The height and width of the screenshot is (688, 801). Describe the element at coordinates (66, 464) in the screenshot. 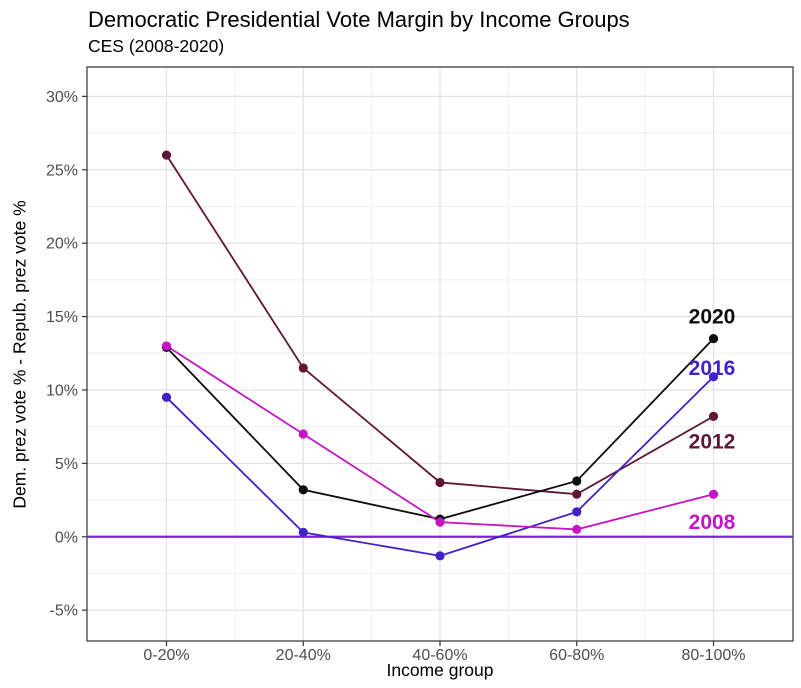

I see `y-tick-label: 5%` at that location.